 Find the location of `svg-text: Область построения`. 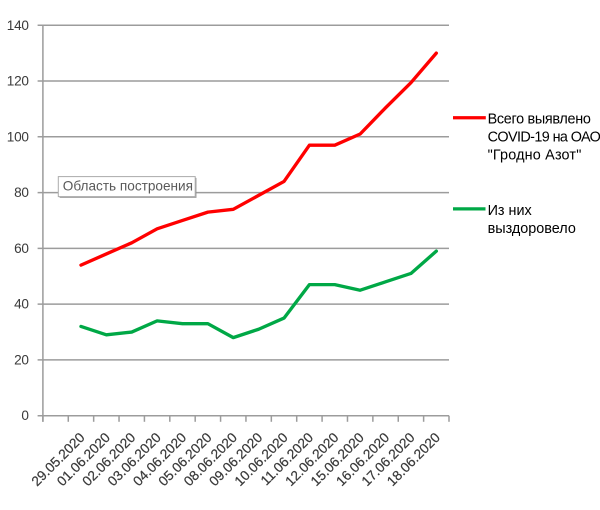

svg-text: Область построения is located at coordinates (128, 185).